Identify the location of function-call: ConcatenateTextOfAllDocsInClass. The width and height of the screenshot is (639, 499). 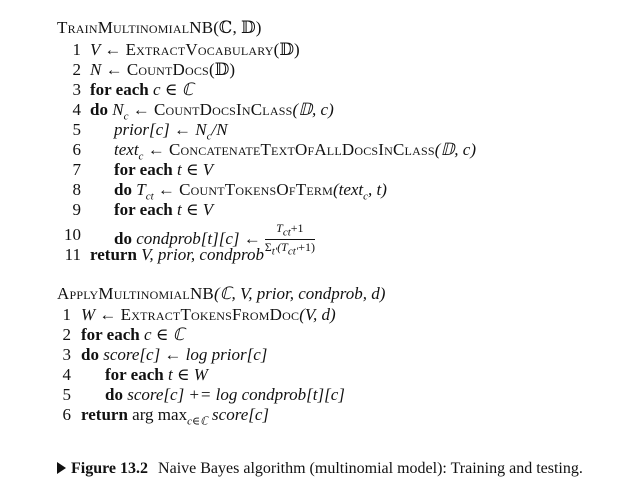
(301, 149).